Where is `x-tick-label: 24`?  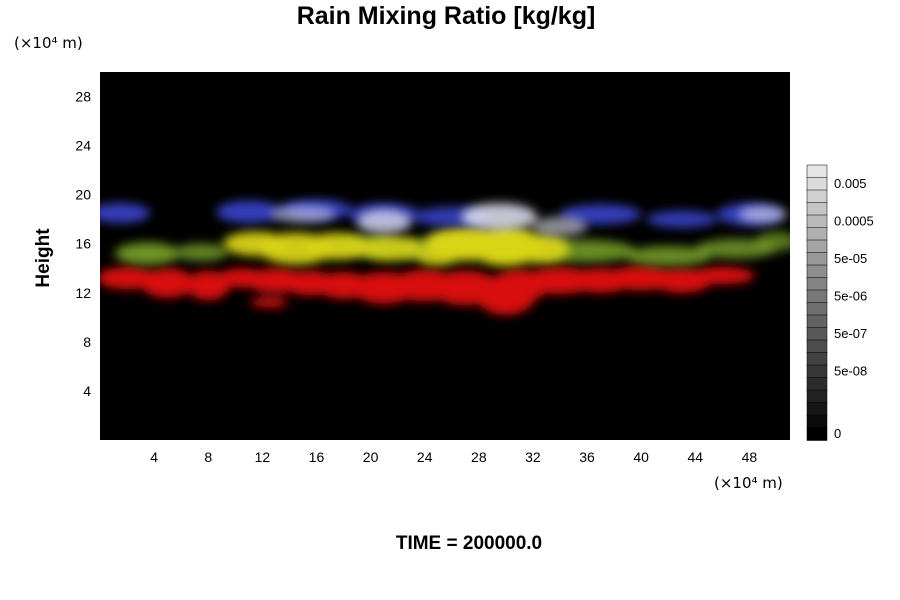
x-tick-label: 24 is located at coordinates (425, 457).